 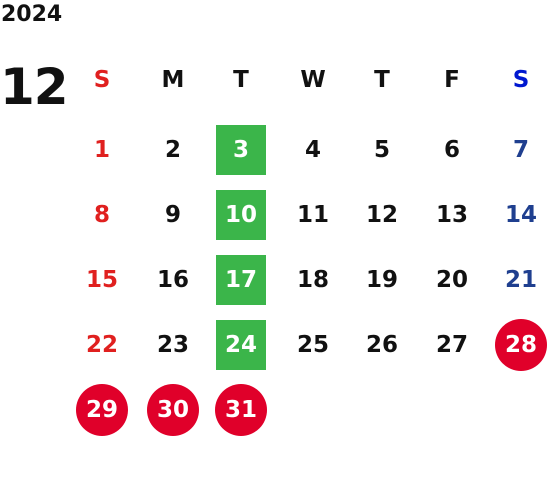 I want to click on day: 27, so click(x=451, y=345).